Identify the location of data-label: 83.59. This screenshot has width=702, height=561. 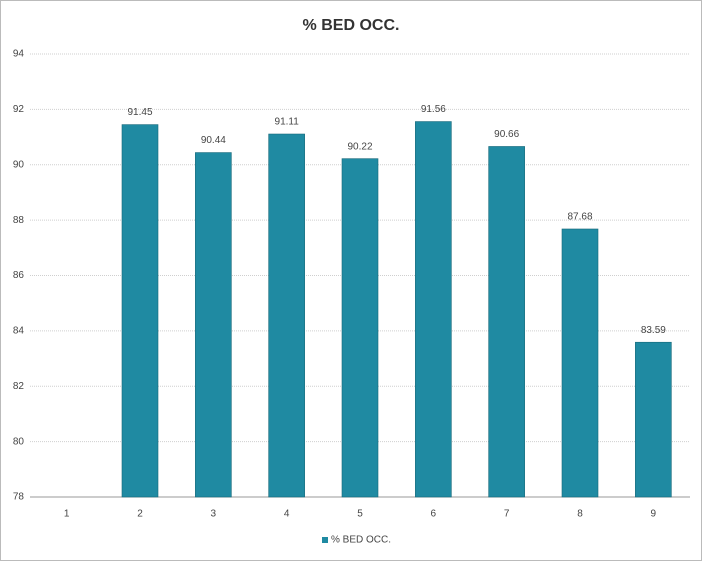
(653, 330).